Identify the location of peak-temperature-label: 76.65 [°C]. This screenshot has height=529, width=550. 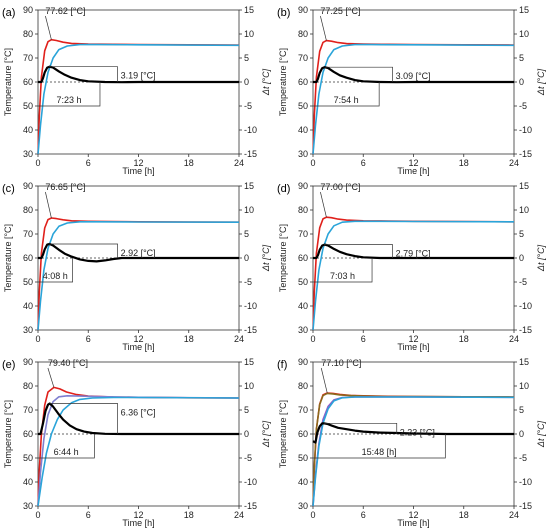
(65, 187).